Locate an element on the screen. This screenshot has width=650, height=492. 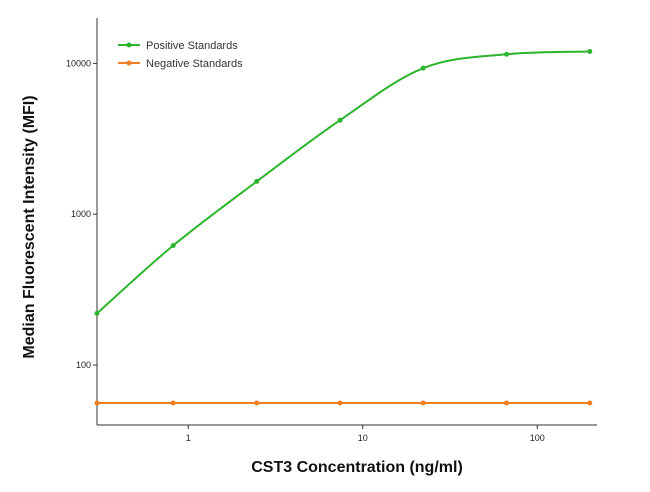
legend-item-negative: Negative Standards is located at coordinates (180, 64).